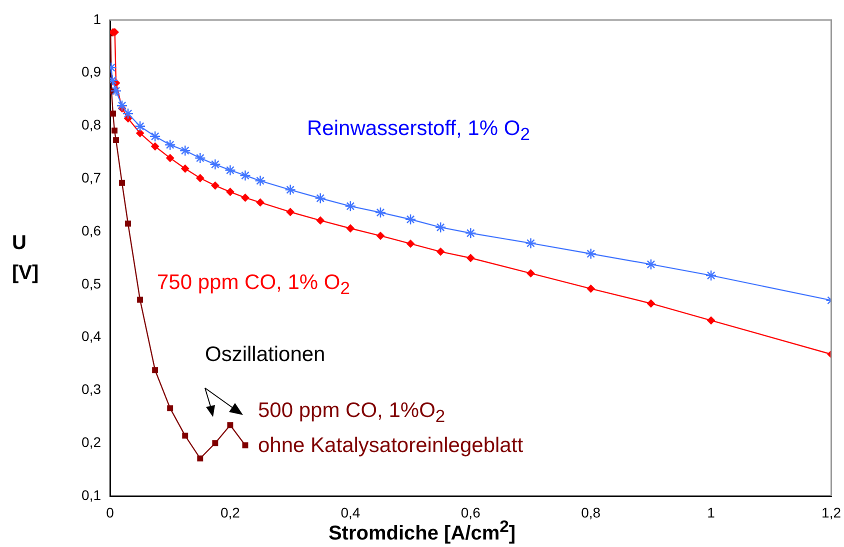 Image resolution: width=844 pixels, height=547 pixels. Describe the element at coordinates (92, 336) in the screenshot. I see `y-tick-label: 0,4` at that location.